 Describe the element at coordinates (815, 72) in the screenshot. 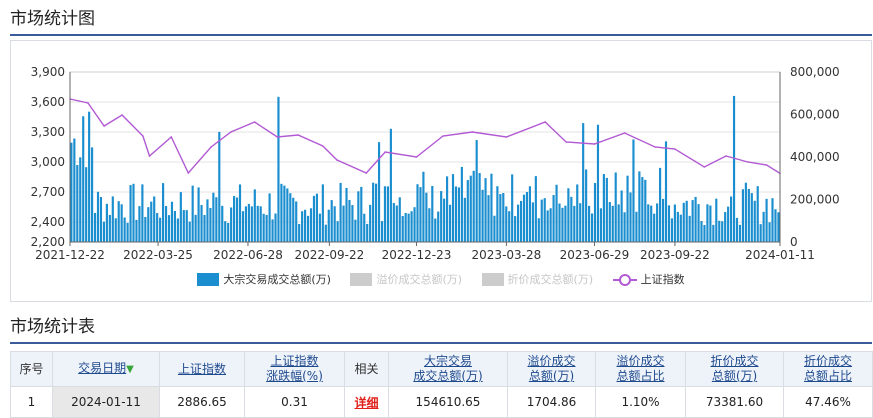

I see `right-tick-label: 800,000` at that location.